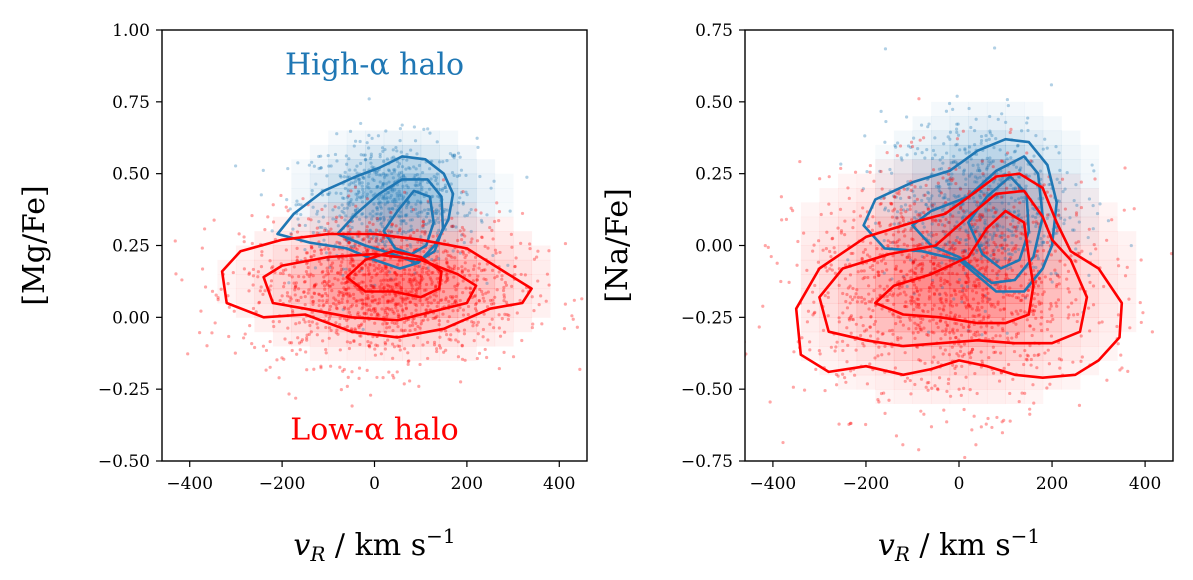 The image size is (1193, 580). What do you see at coordinates (959, 545) in the screenshot?
I see `x-axis-label: vR / km s−1` at bounding box center [959, 545].